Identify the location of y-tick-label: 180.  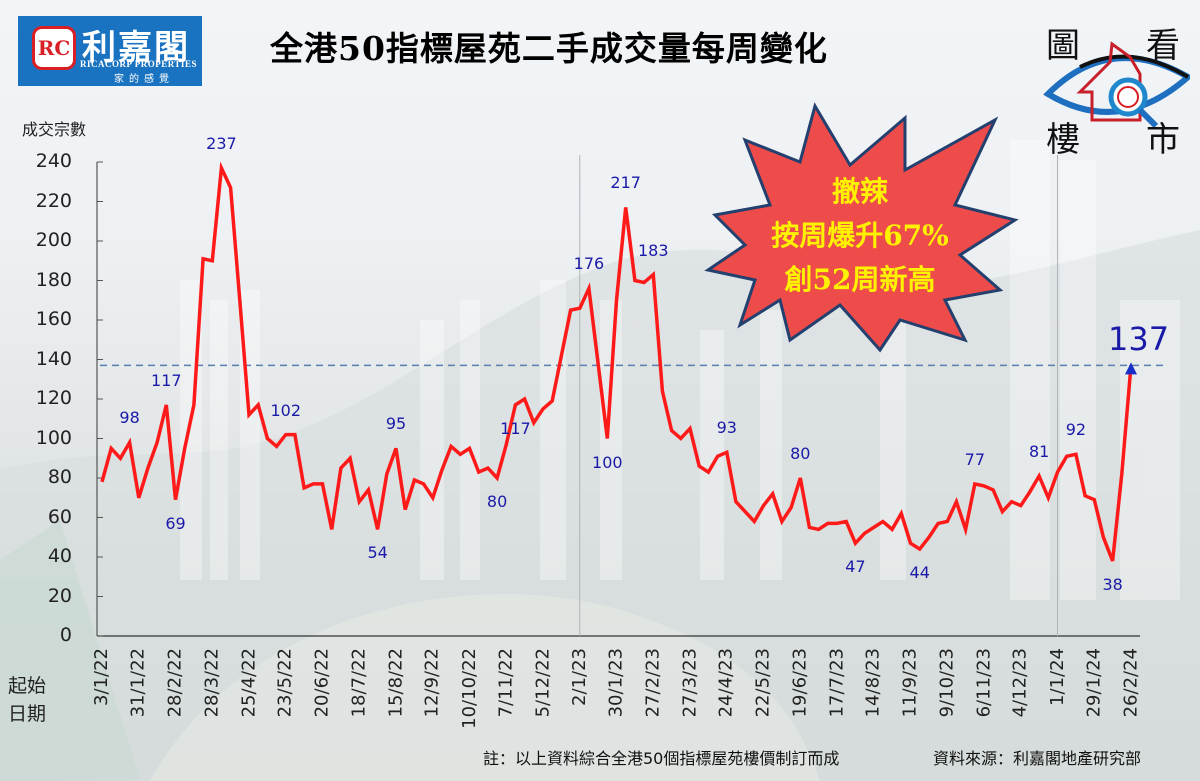
(53, 279).